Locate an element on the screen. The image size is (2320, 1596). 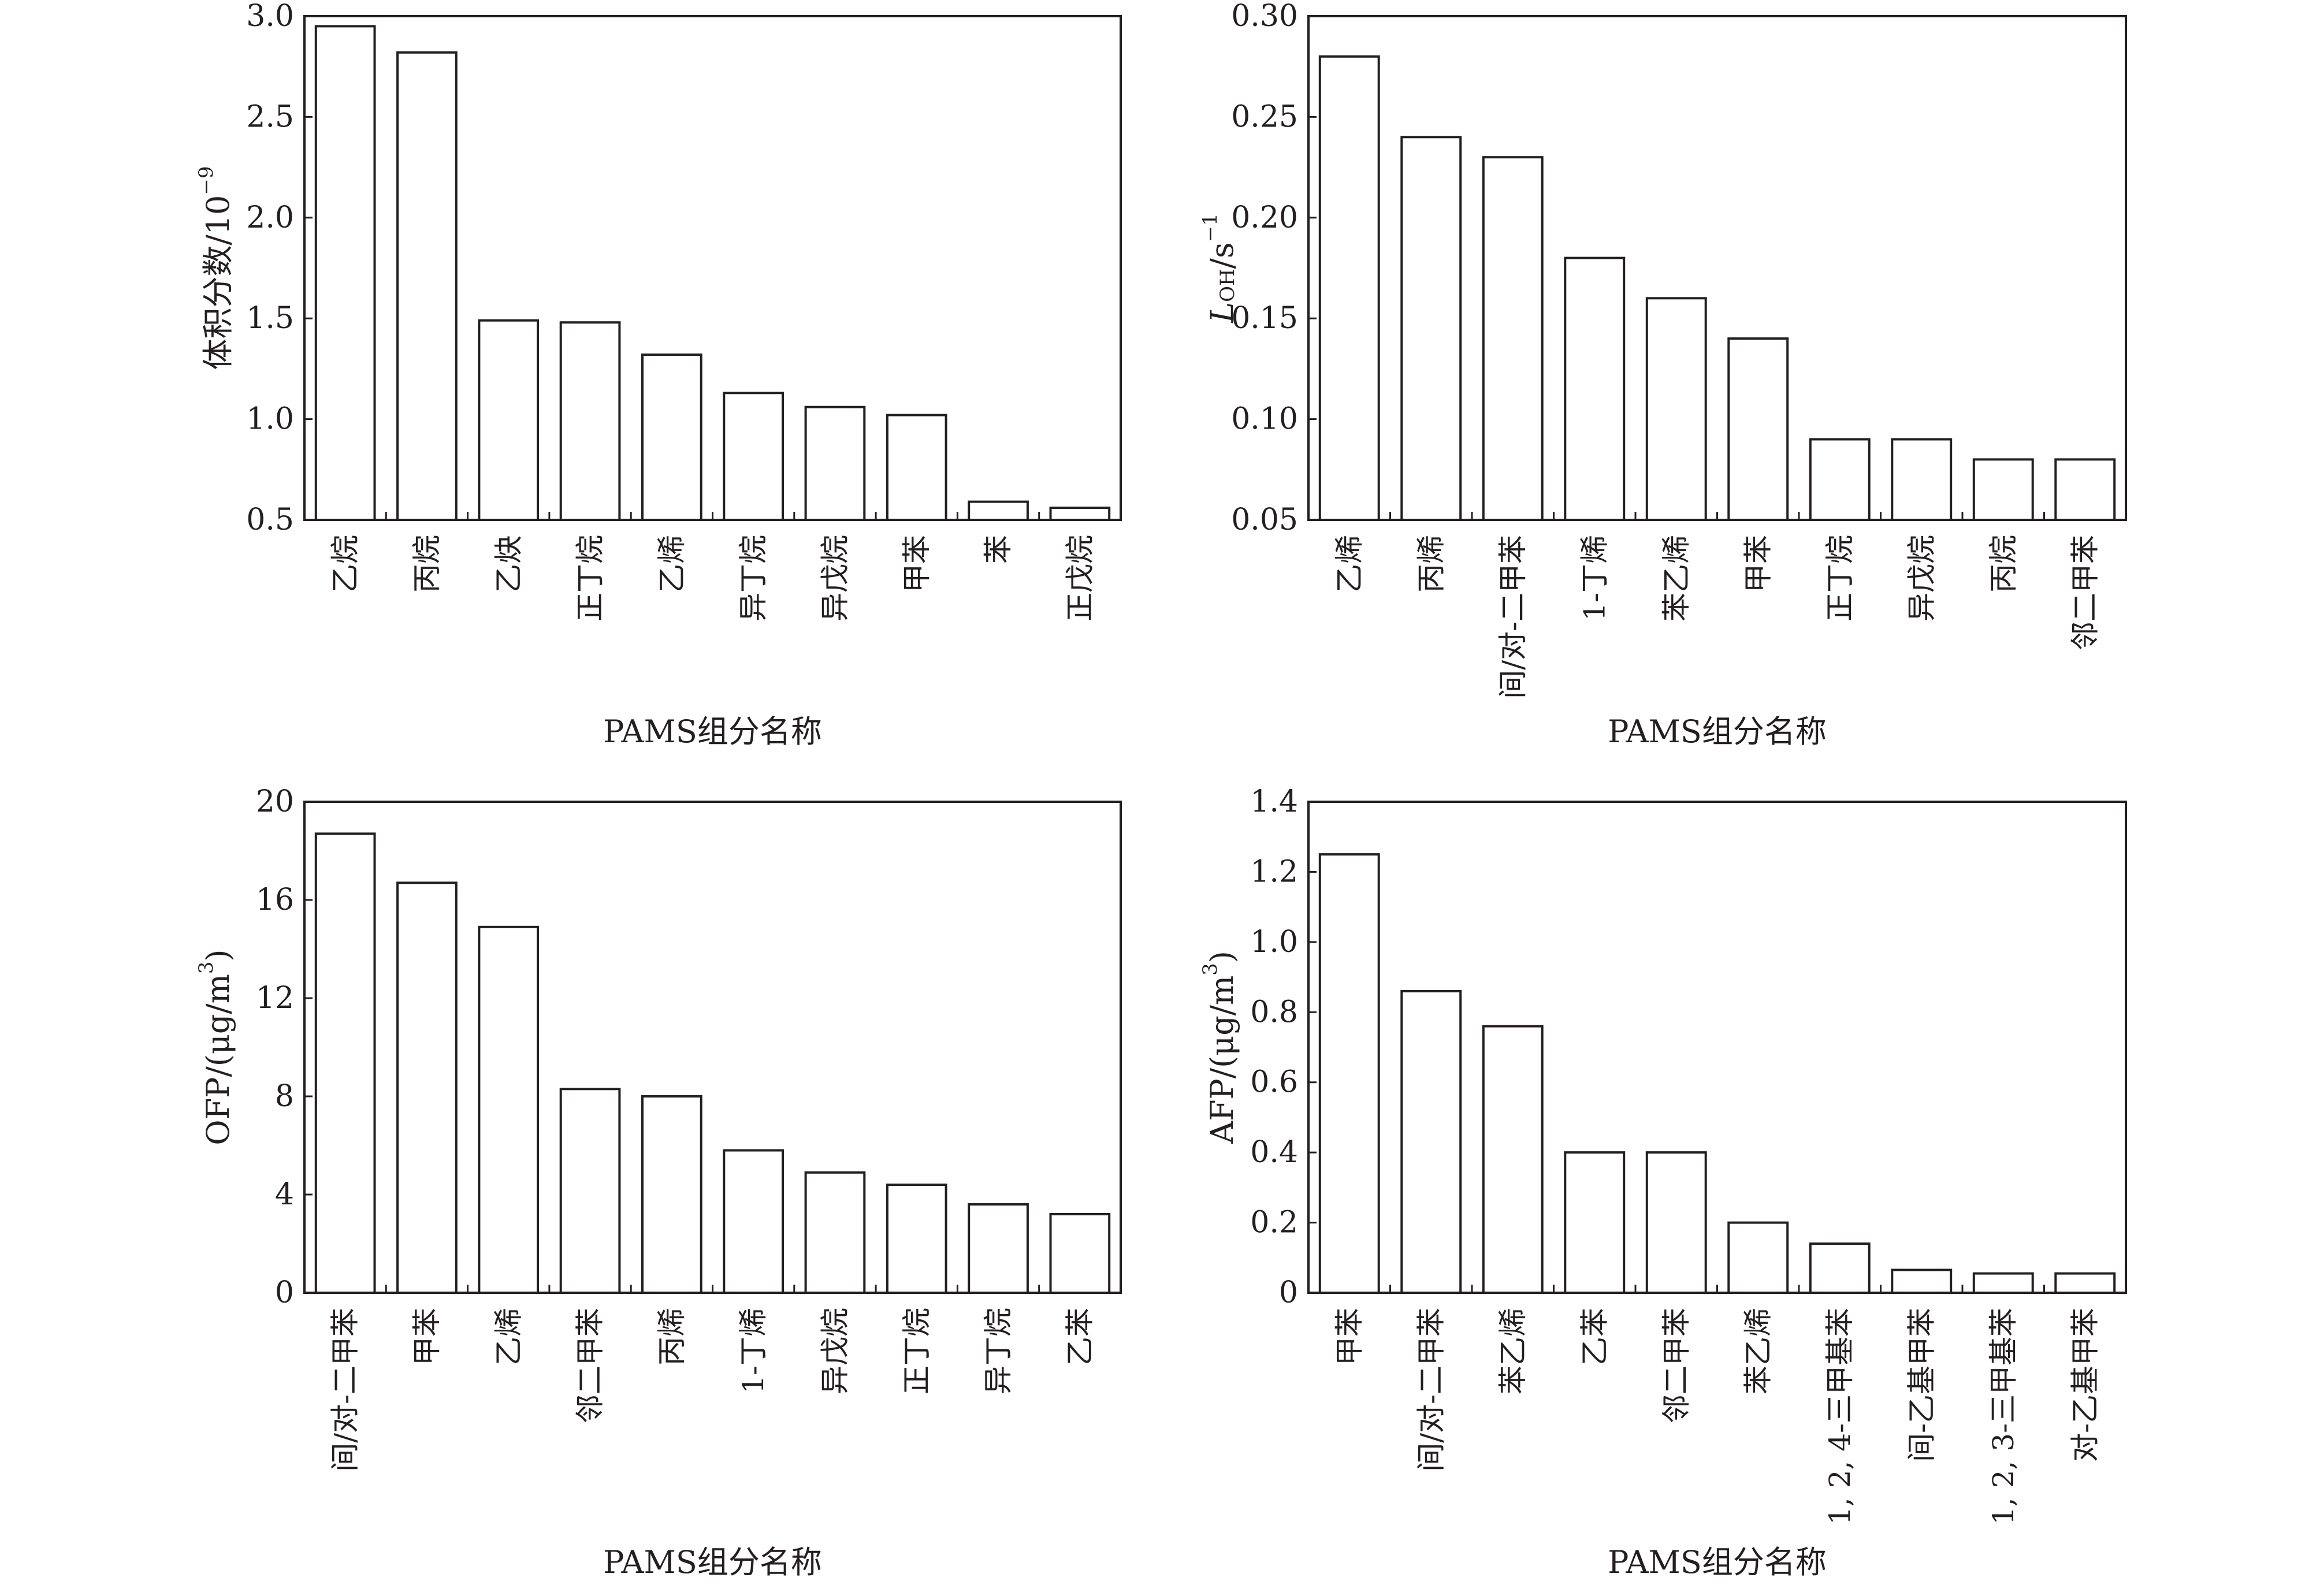
y-tick-label: 0.8 is located at coordinates (1274, 1012).